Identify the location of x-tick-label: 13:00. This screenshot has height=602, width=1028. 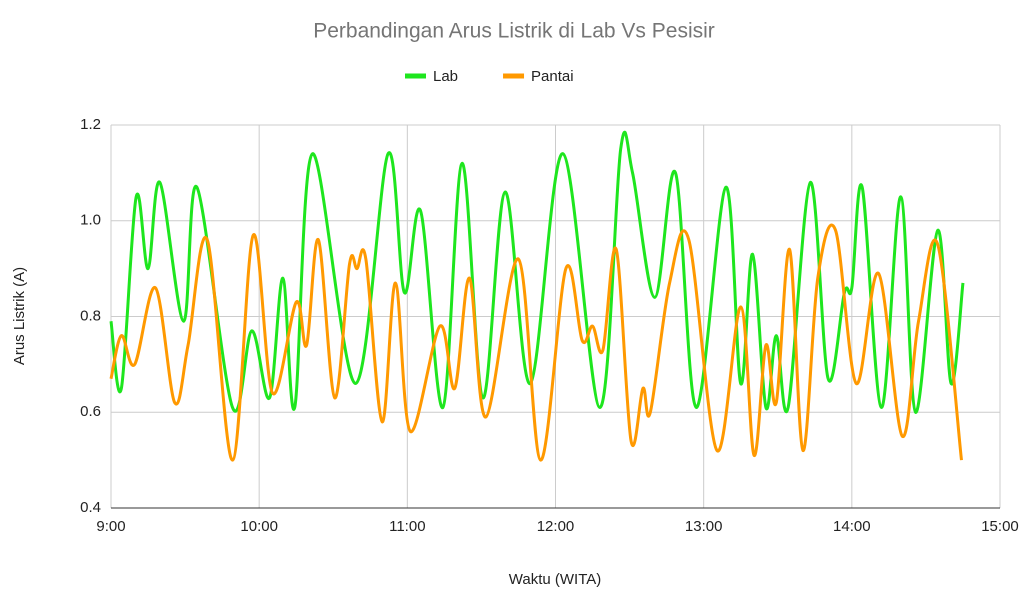
(704, 526).